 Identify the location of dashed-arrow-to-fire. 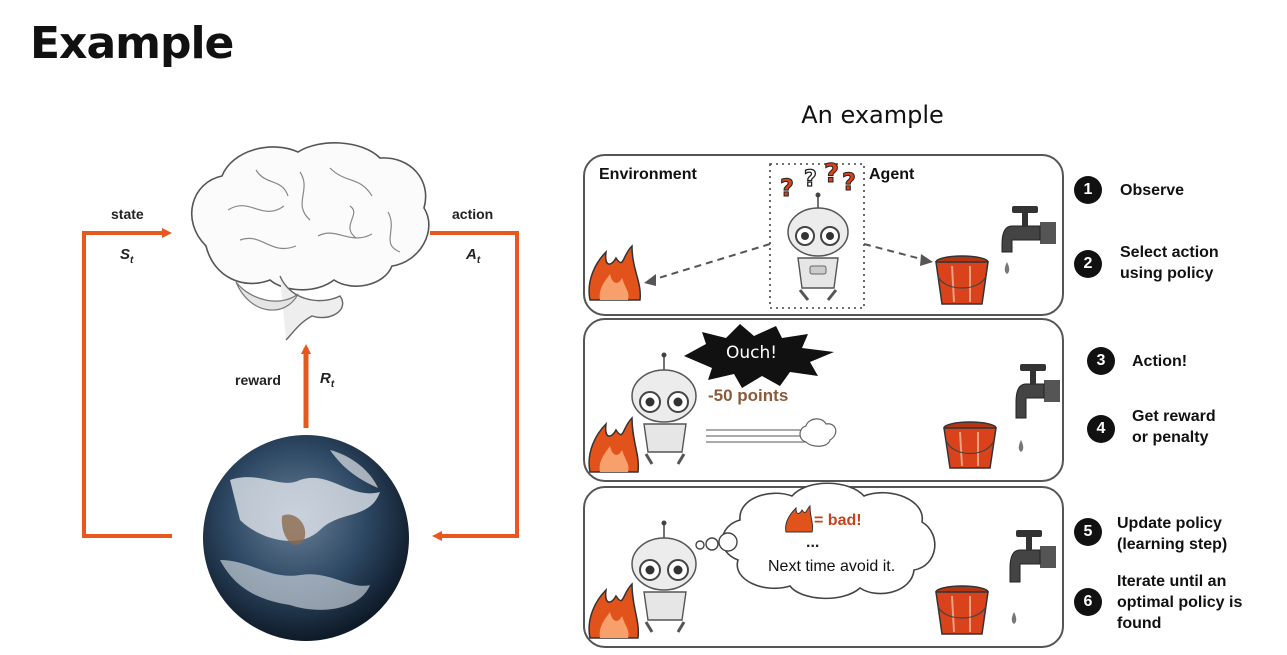
(711, 262).